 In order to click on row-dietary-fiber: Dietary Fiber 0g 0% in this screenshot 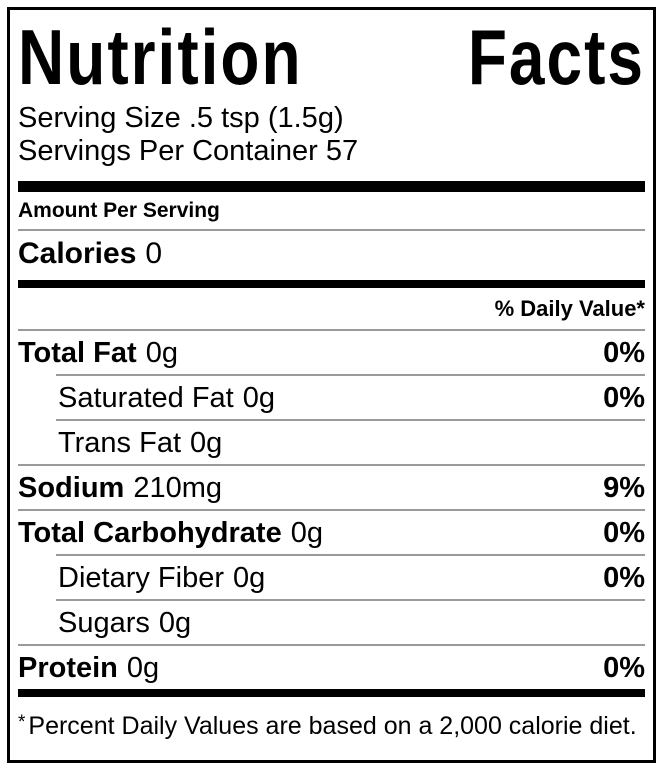, I will do `click(331, 577)`.